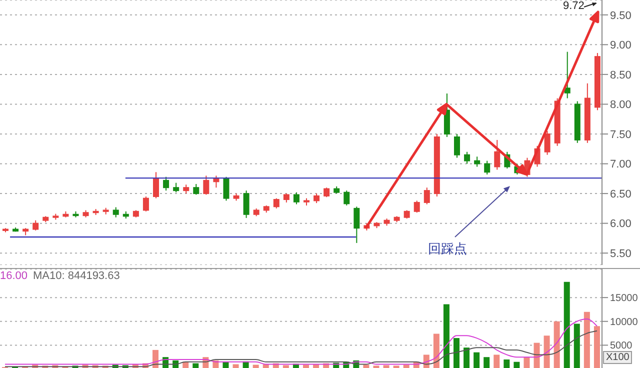  Describe the element at coordinates (447, 248) in the screenshot. I see `annotation: 回踩点` at that location.